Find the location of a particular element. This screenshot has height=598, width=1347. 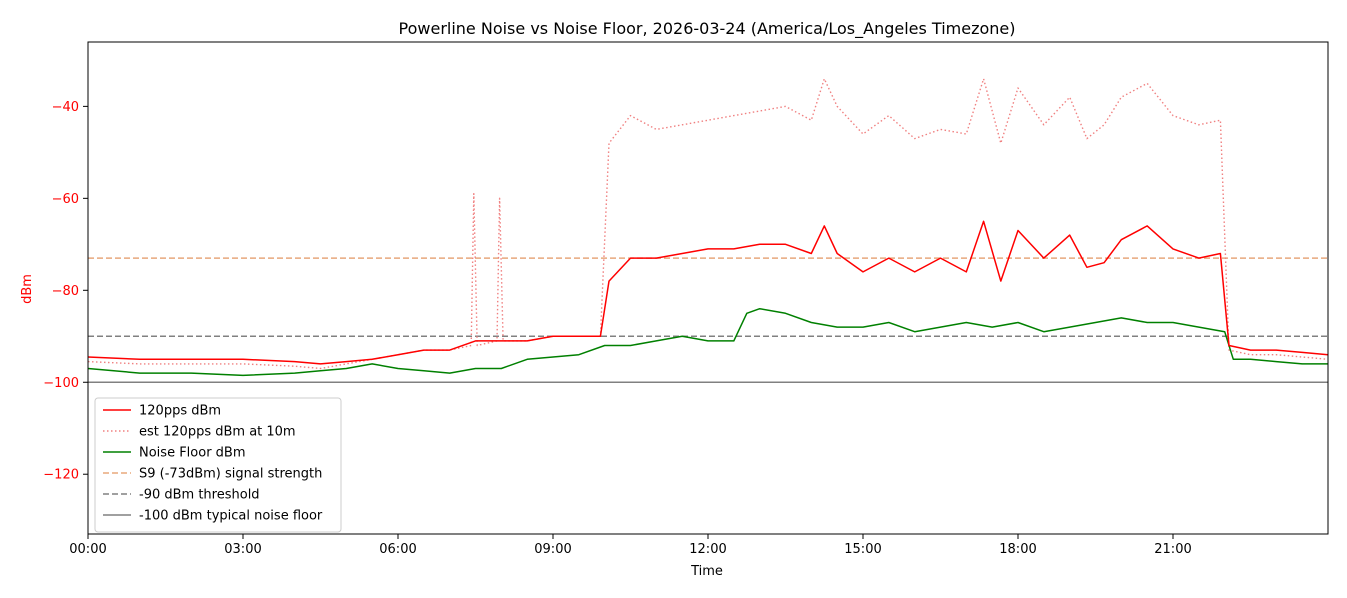

legend-label-120pps-dbm: 120pps dBm is located at coordinates (180, 411).